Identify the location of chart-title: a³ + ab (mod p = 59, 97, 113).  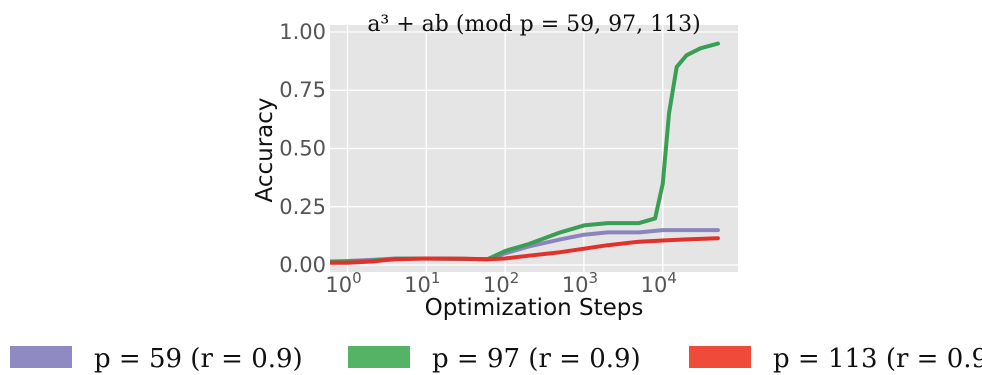
(533, 24).